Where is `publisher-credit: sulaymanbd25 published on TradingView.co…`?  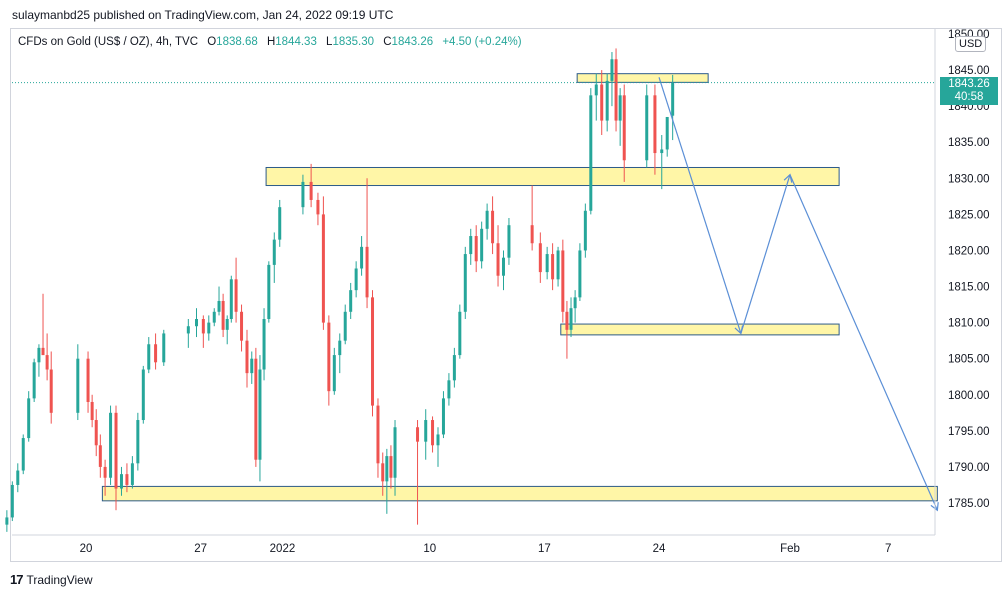 publisher-credit: sulaymanbd25 published on TradingView.co… is located at coordinates (203, 15).